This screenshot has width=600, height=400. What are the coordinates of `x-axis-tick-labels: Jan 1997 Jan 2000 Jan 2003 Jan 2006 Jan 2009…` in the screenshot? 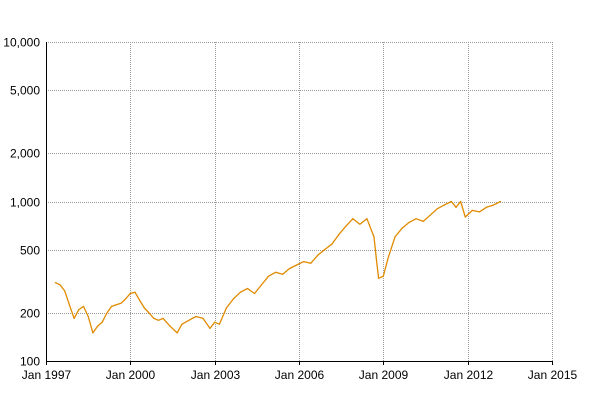 It's located at (300, 375).